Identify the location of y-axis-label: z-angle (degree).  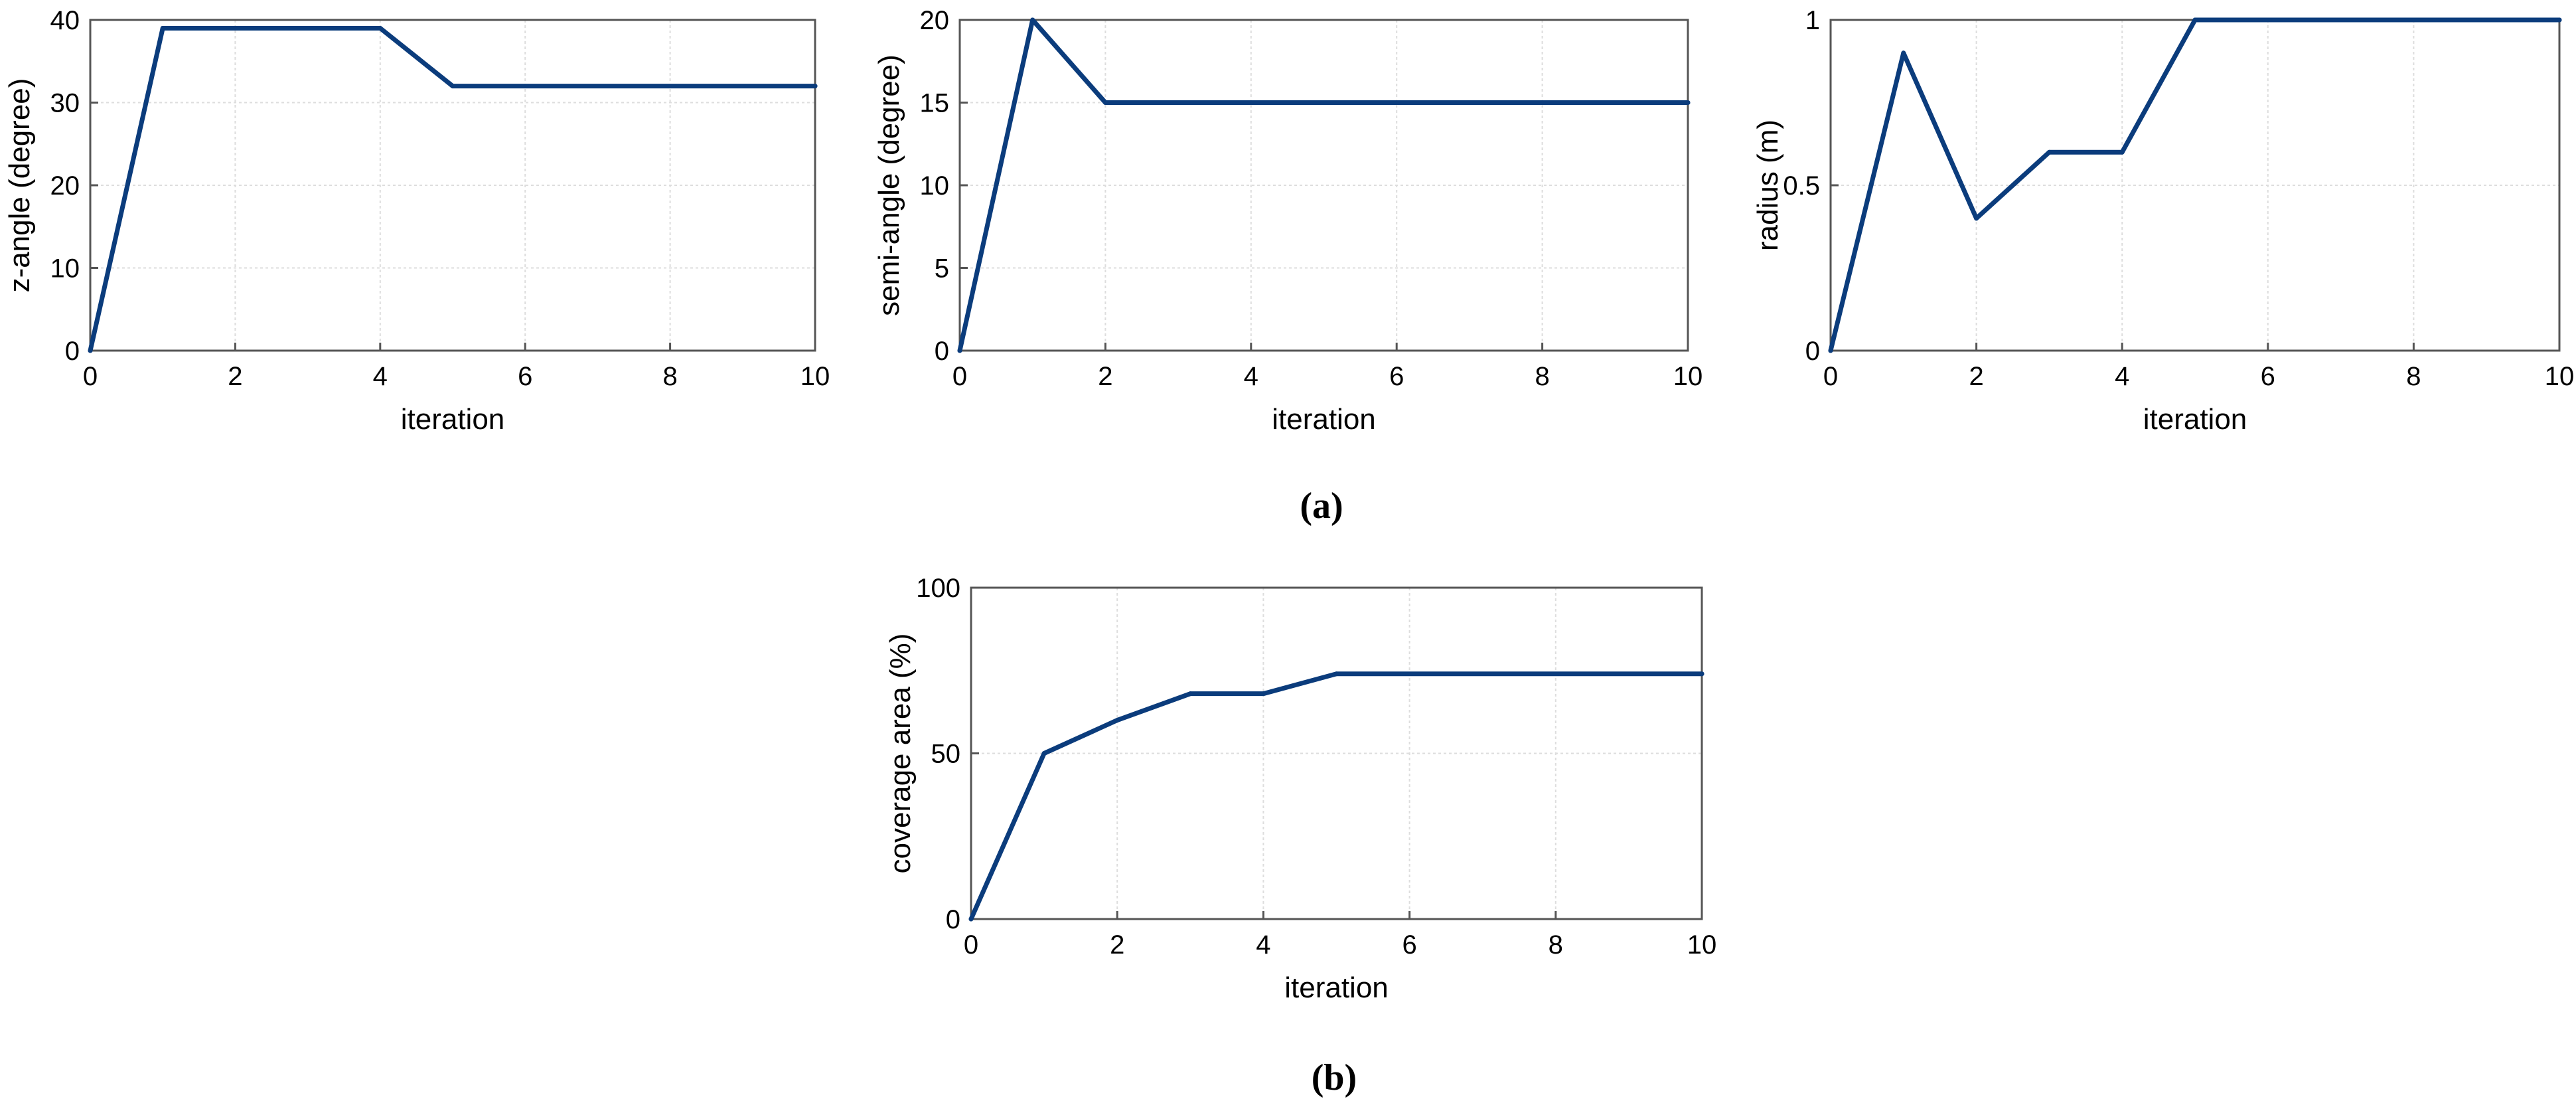
(20, 185).